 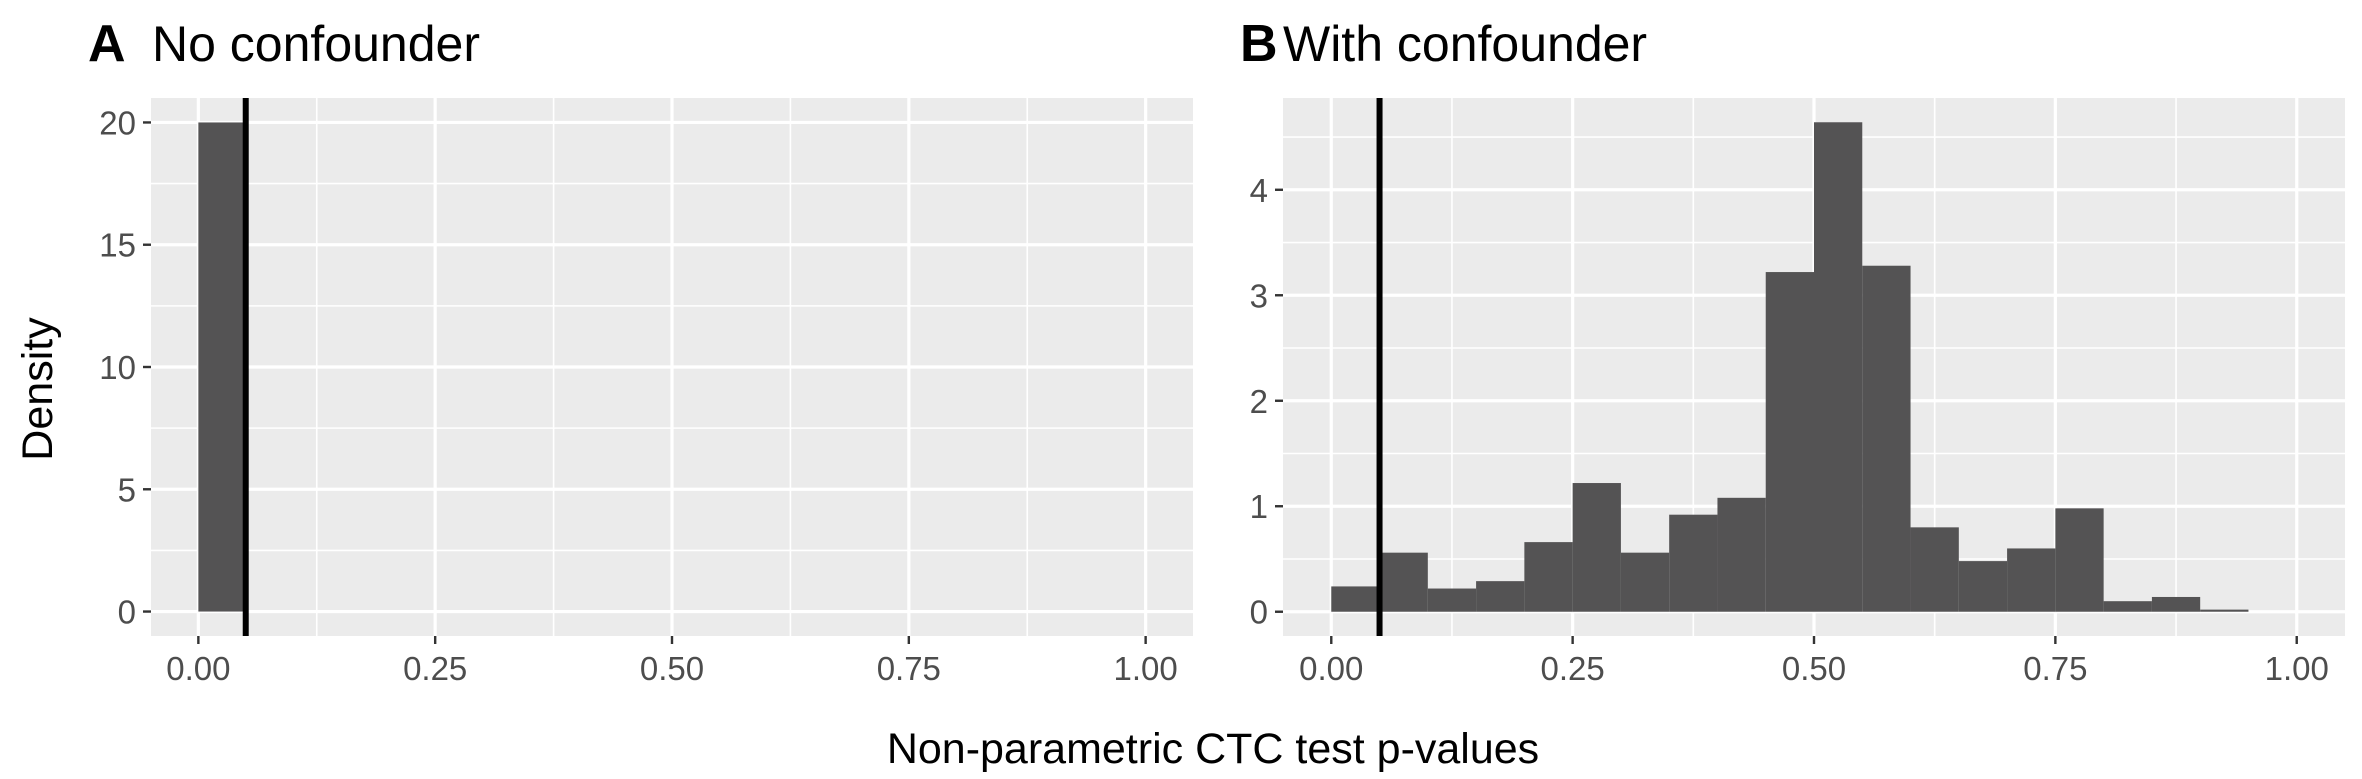 What do you see at coordinates (1573, 668) in the screenshot?
I see `panel-b-x-tick-label: 0.25` at bounding box center [1573, 668].